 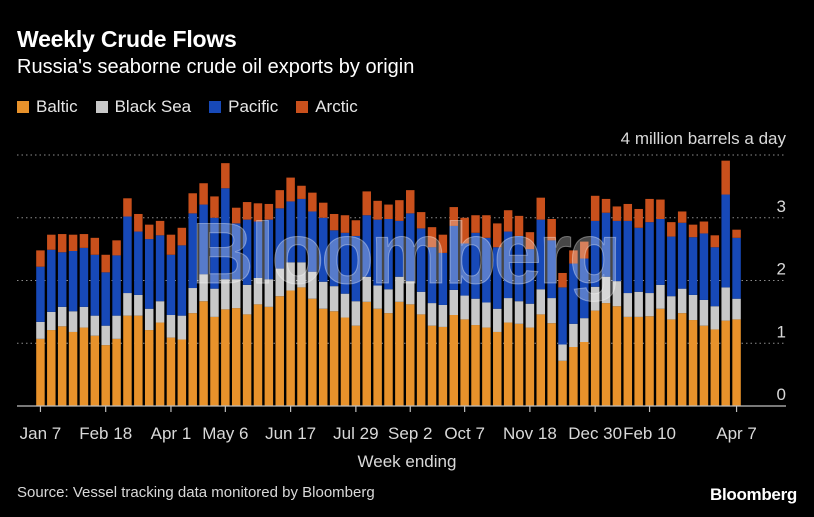 What do you see at coordinates (153, 106) in the screenshot?
I see `legend-label-black-sea: Black Sea` at bounding box center [153, 106].